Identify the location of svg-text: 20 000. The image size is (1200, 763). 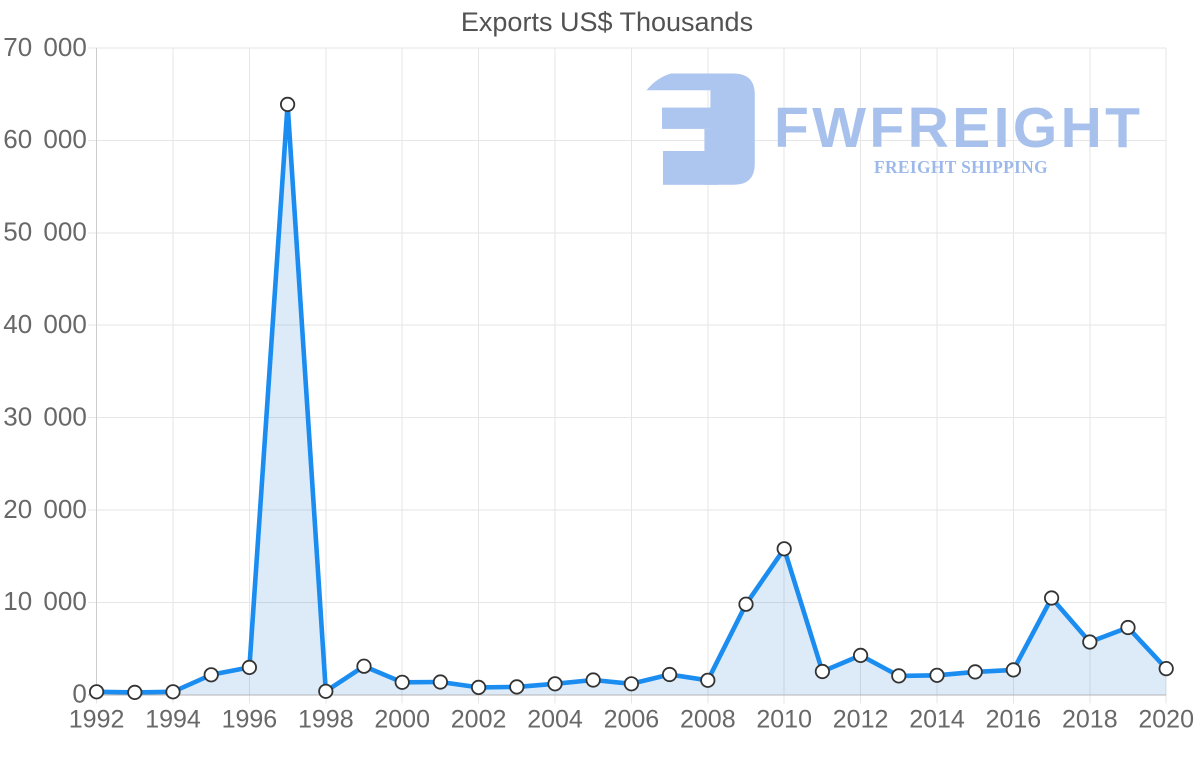
(45, 509).